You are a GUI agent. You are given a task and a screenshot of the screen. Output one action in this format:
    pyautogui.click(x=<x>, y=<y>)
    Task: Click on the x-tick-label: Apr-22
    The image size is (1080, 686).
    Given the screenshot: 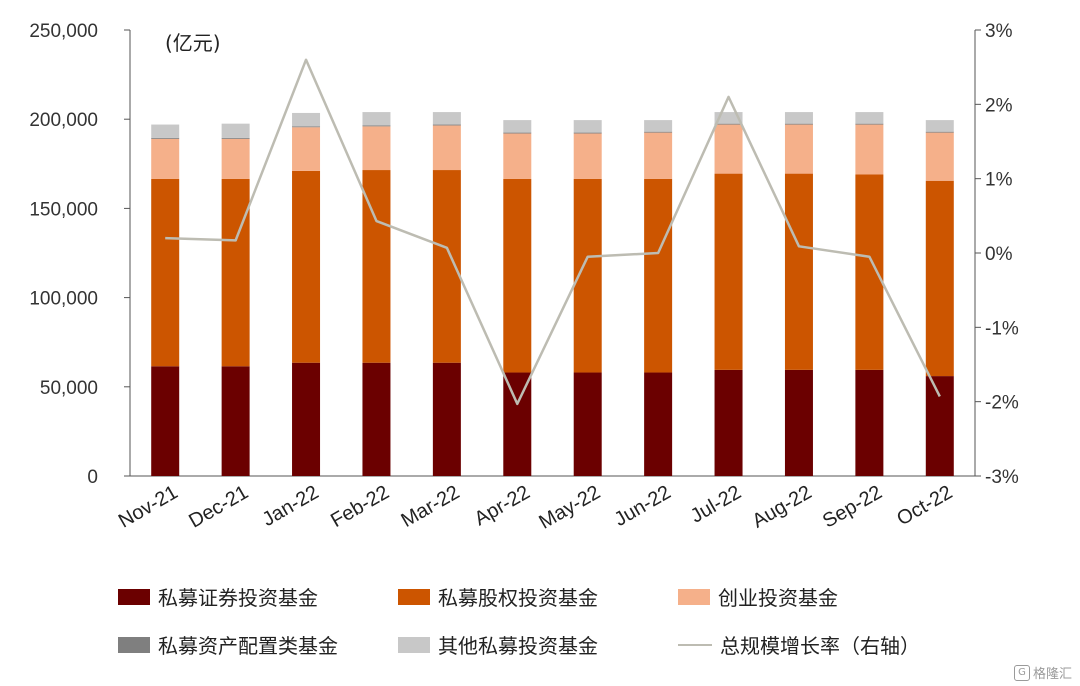 What is the action you would take?
    pyautogui.click(x=502, y=505)
    